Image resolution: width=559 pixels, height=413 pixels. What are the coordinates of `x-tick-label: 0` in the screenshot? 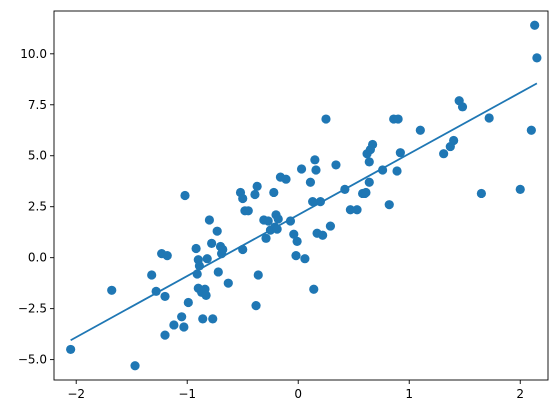 It's located at (298, 394).